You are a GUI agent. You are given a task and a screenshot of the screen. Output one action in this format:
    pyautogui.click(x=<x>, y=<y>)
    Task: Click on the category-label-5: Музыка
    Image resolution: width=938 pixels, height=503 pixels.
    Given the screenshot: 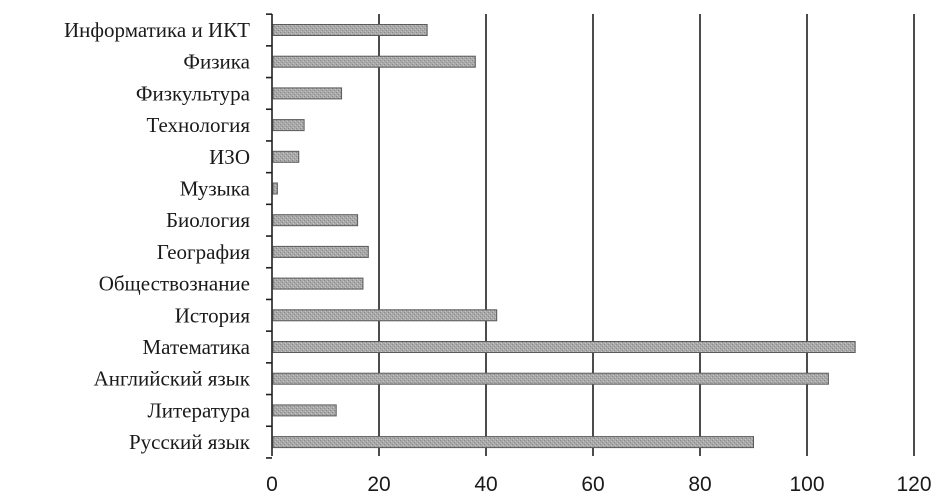 What is the action you would take?
    pyautogui.click(x=215, y=189)
    